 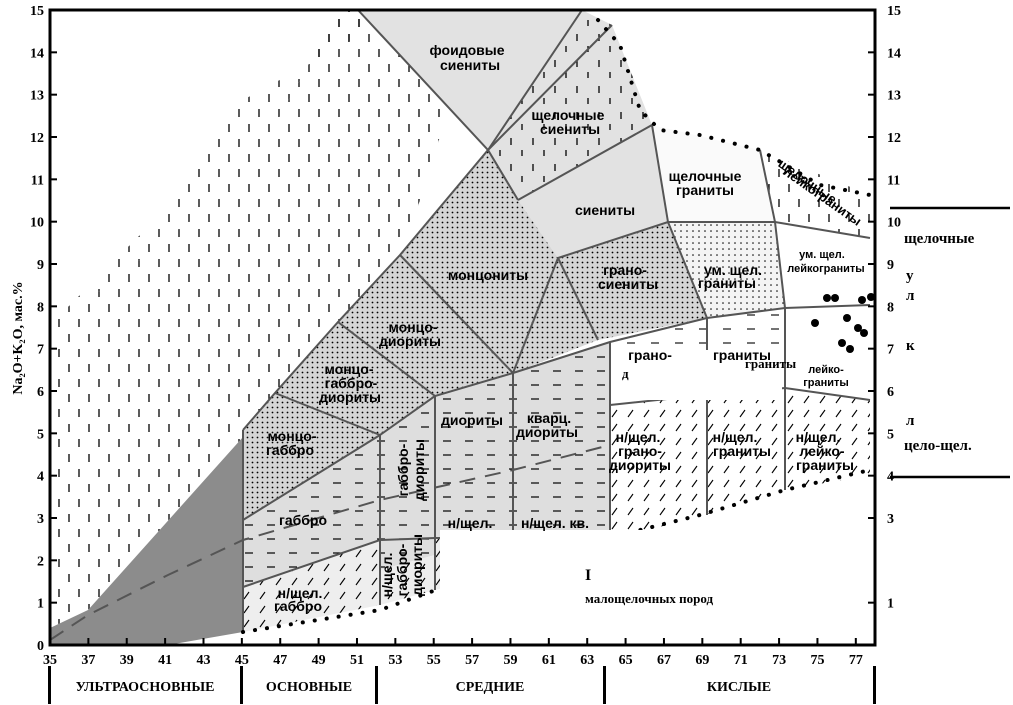 I want to click on mask-granodiorites, so click(x=697, y=375).